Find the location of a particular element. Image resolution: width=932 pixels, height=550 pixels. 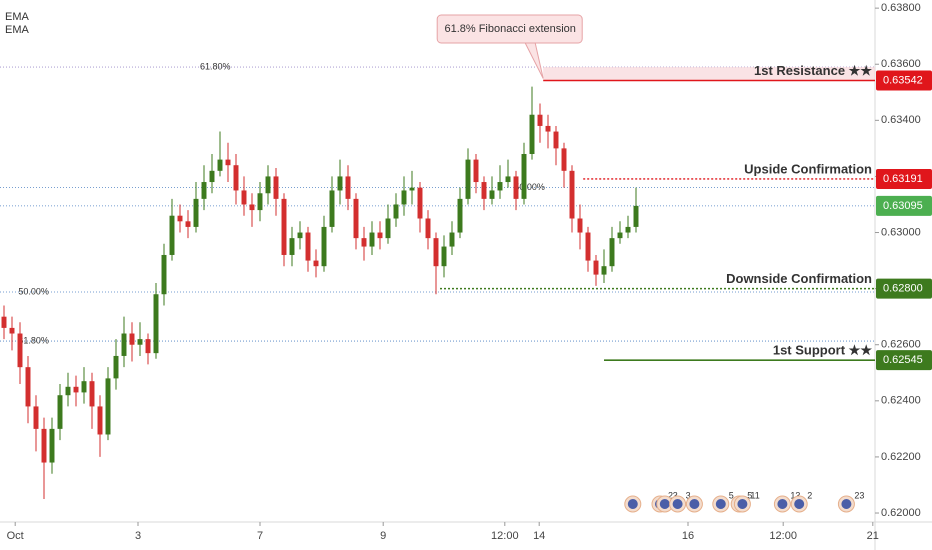

y-tick-label: 0.62400 is located at coordinates (901, 401).